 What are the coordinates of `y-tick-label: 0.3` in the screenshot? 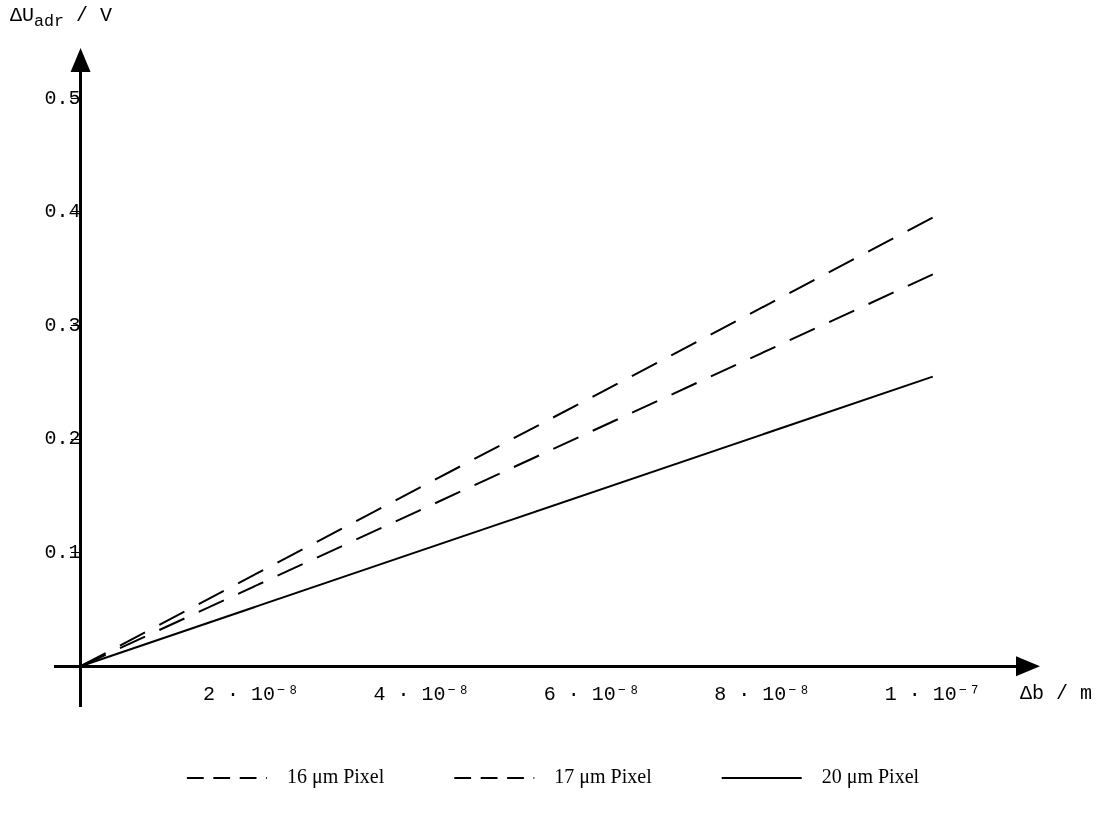 It's located at (62, 325).